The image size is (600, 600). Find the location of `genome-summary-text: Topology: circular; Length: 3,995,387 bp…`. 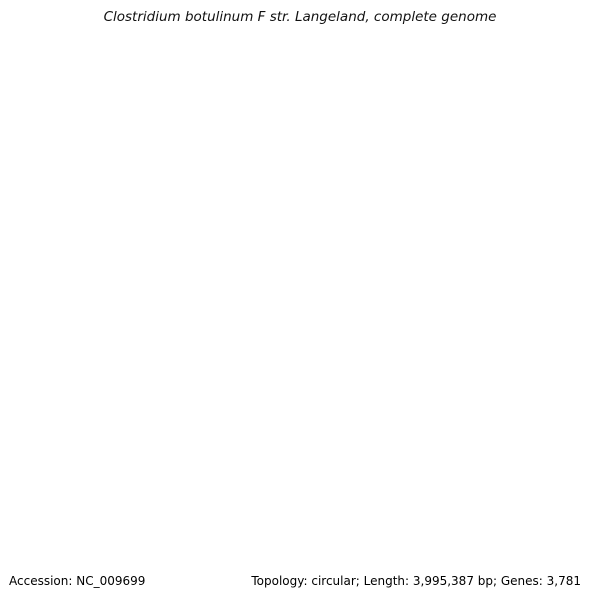

genome-summary-text: Topology: circular; Length: 3,995,387 bp… is located at coordinates (416, 581).